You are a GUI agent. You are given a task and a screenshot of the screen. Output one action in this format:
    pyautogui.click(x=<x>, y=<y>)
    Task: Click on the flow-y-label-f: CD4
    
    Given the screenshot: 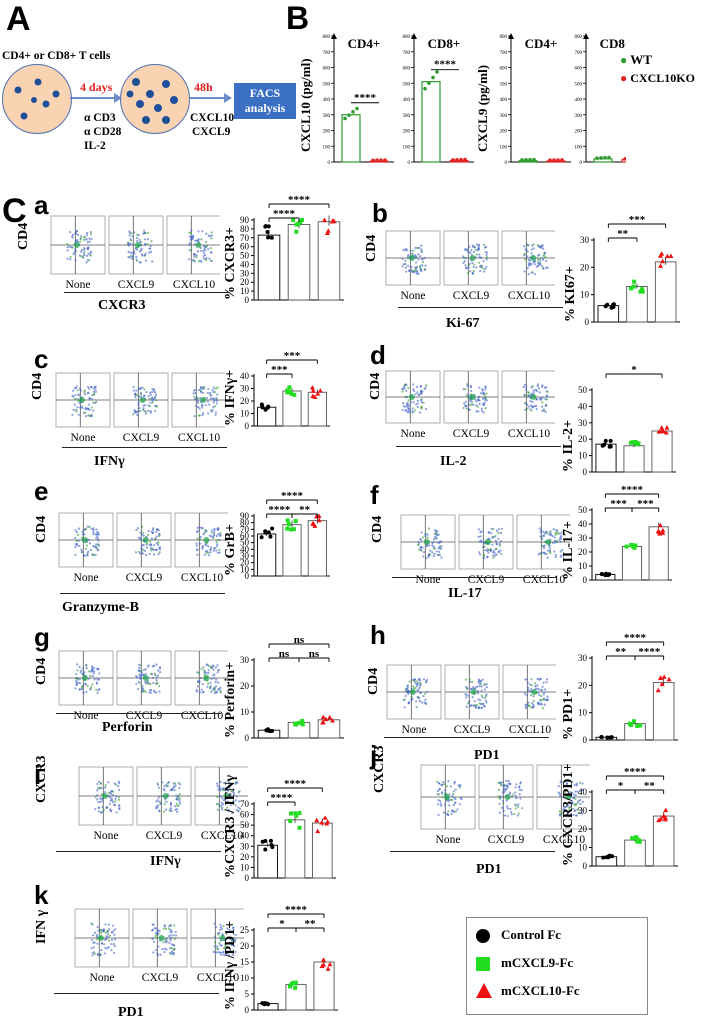 What is the action you would take?
    pyautogui.click(x=377, y=529)
    